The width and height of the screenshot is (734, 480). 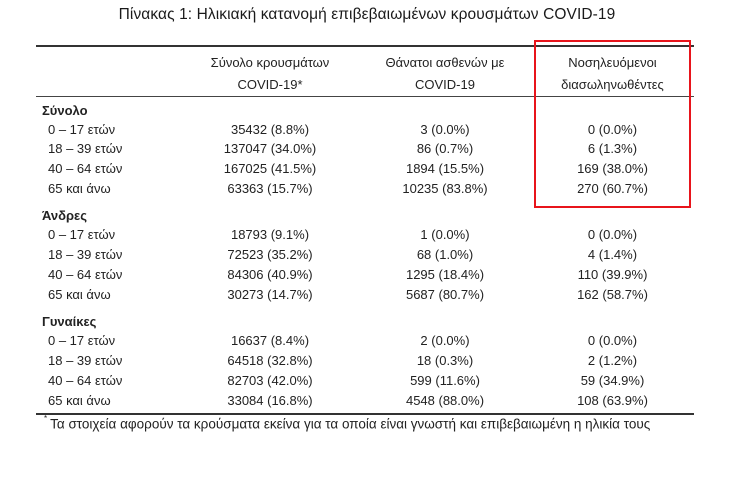 I want to click on highlight-box, so click(x=612, y=124).